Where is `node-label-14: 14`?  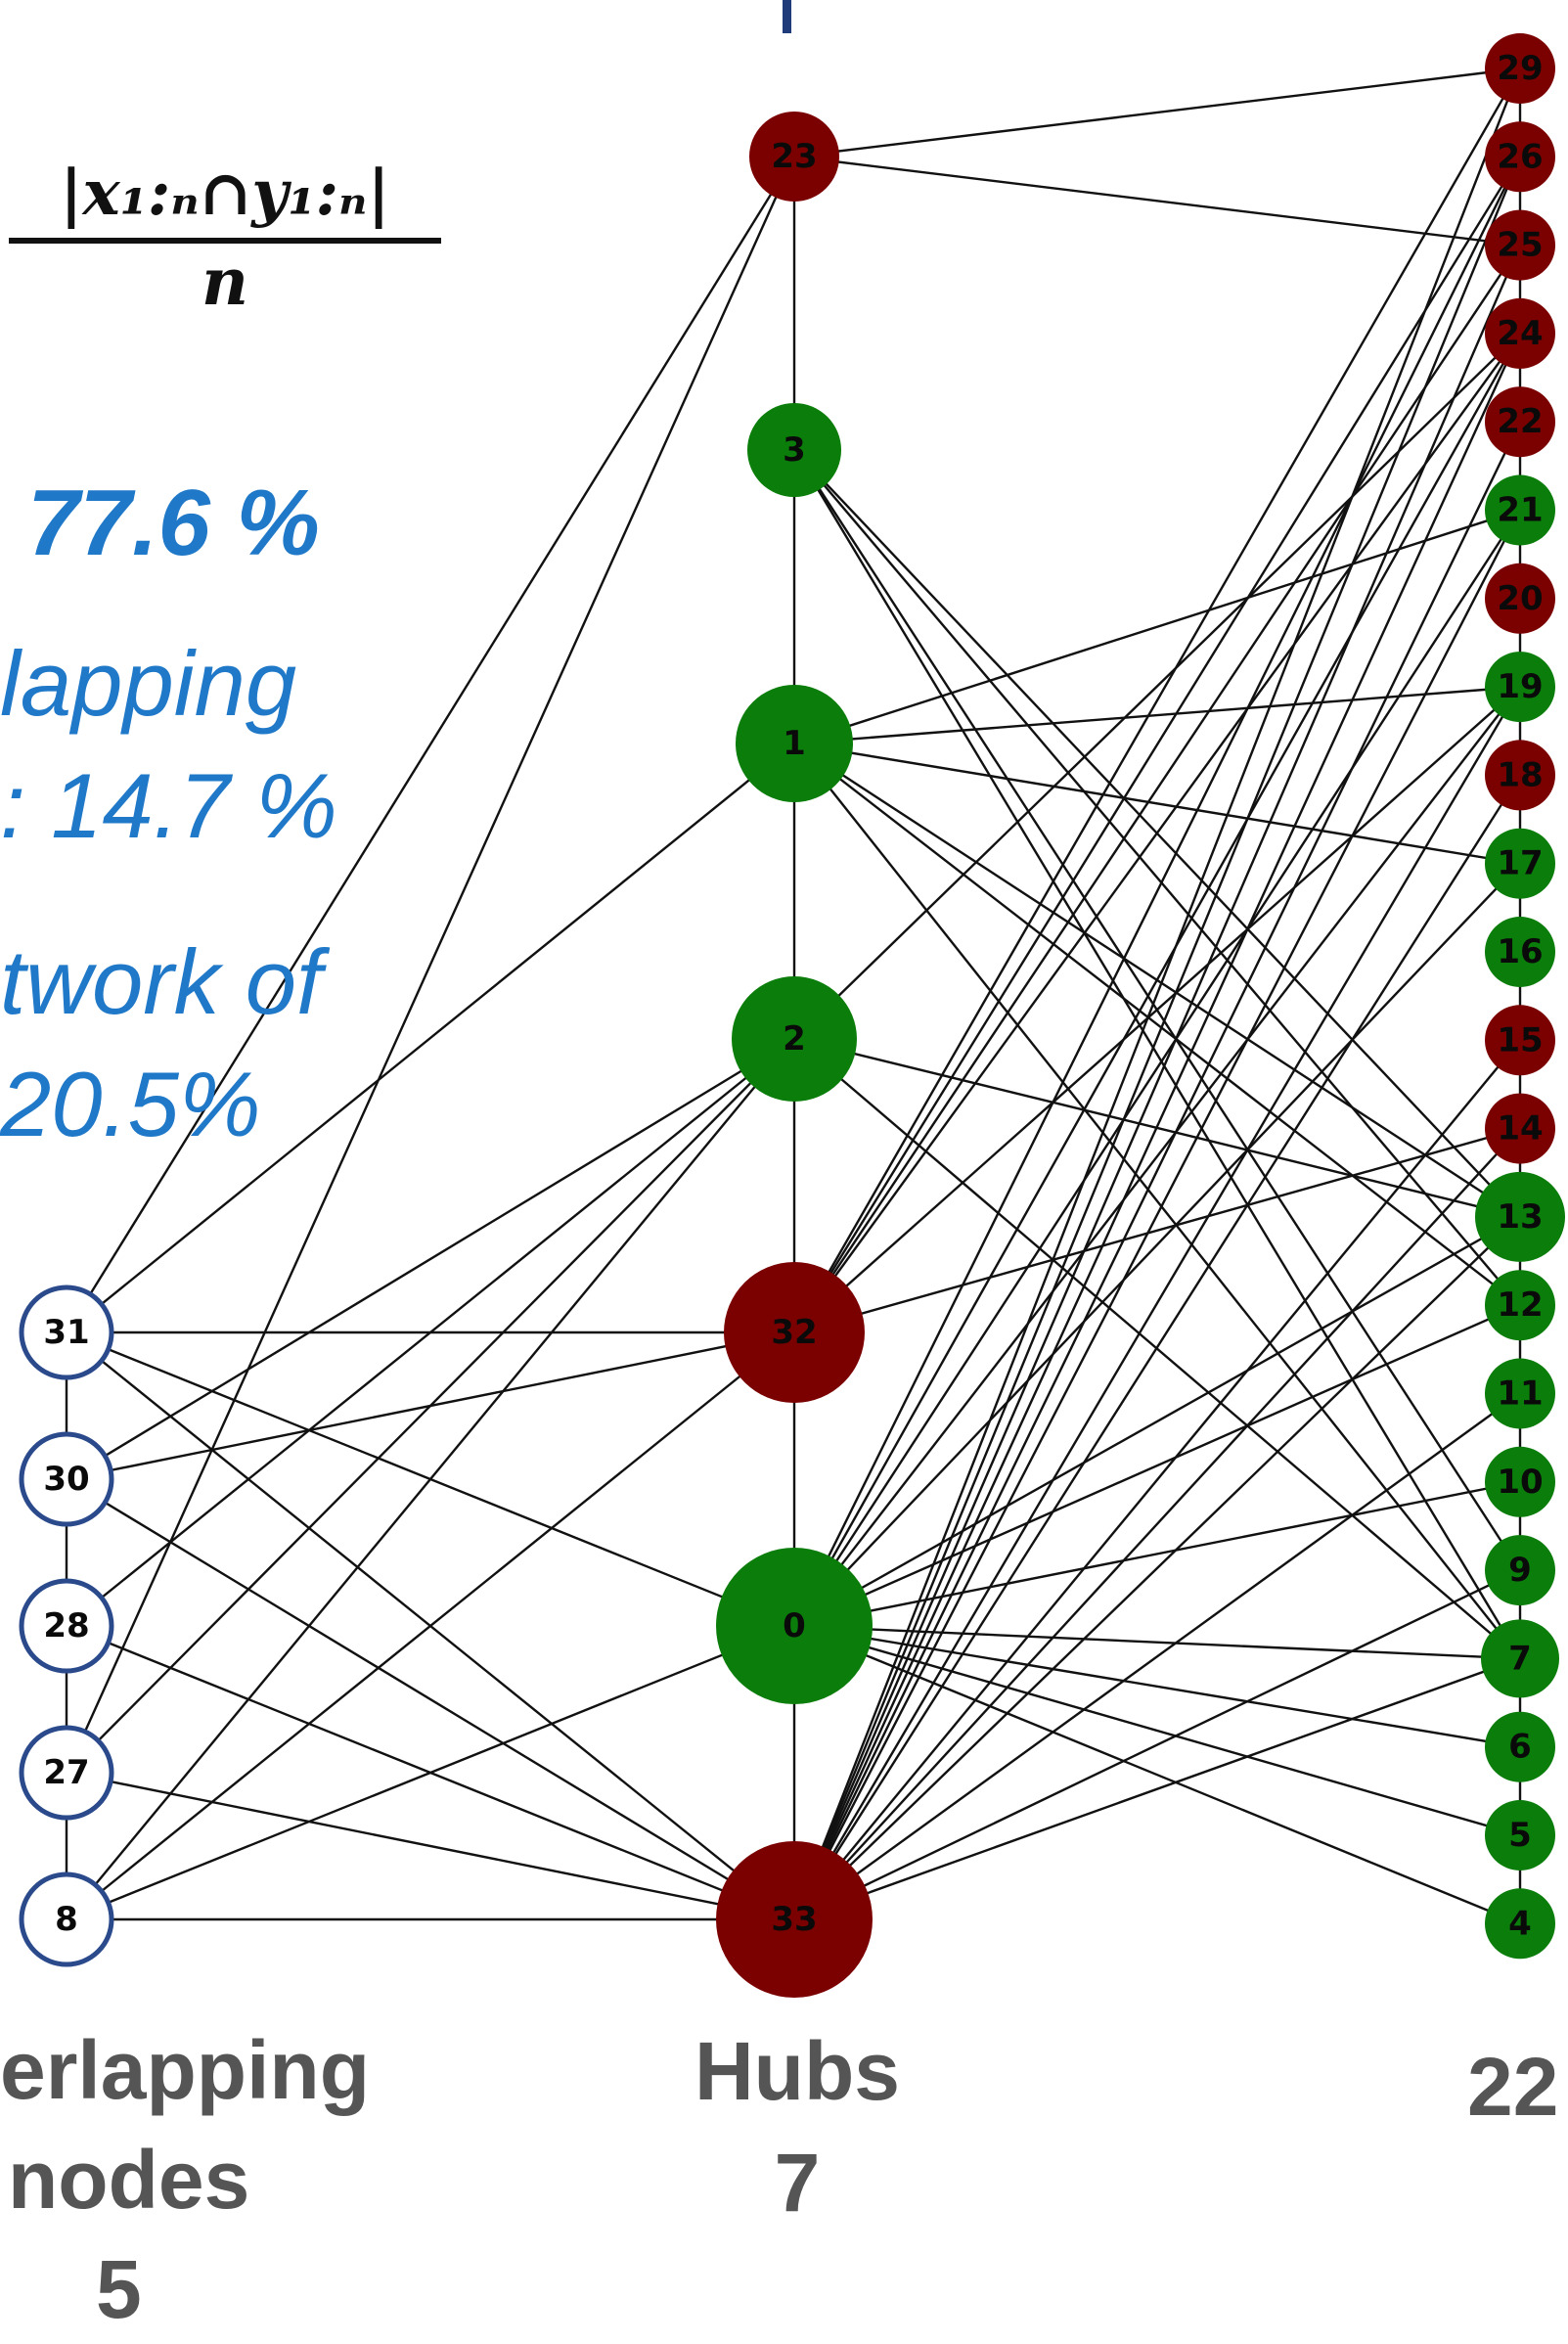
node-label-14: 14 is located at coordinates (1520, 1129).